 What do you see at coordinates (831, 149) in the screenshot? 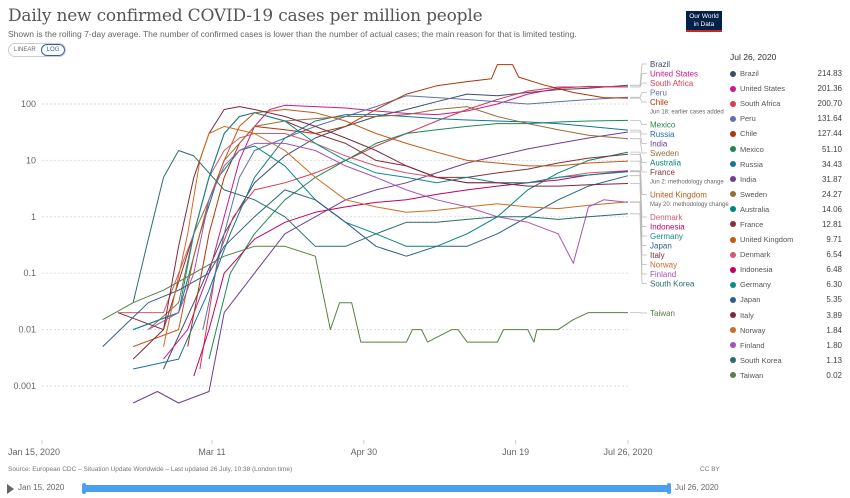
I see `legend-value: 51.10` at bounding box center [831, 149].